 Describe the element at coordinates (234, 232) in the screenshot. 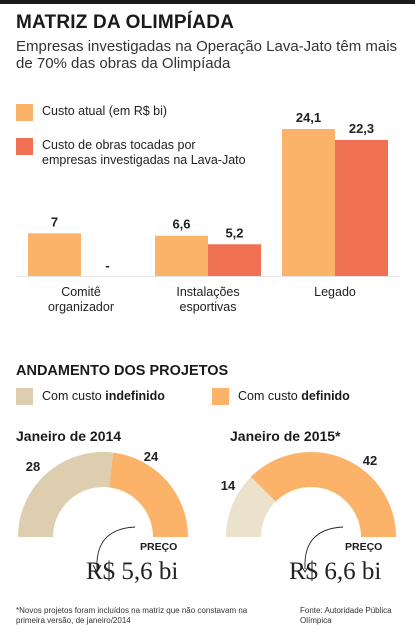

I see `bar-value-label: 5,2` at that location.